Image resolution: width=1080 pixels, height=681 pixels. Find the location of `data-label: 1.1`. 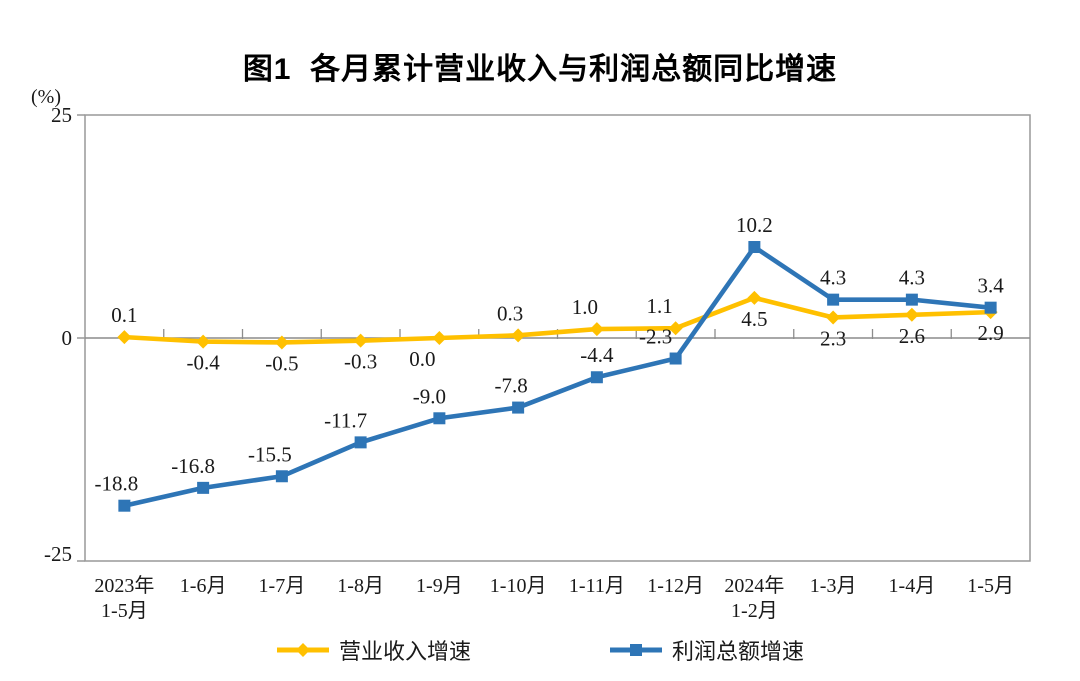

data-label: 1.1 is located at coordinates (660, 306).